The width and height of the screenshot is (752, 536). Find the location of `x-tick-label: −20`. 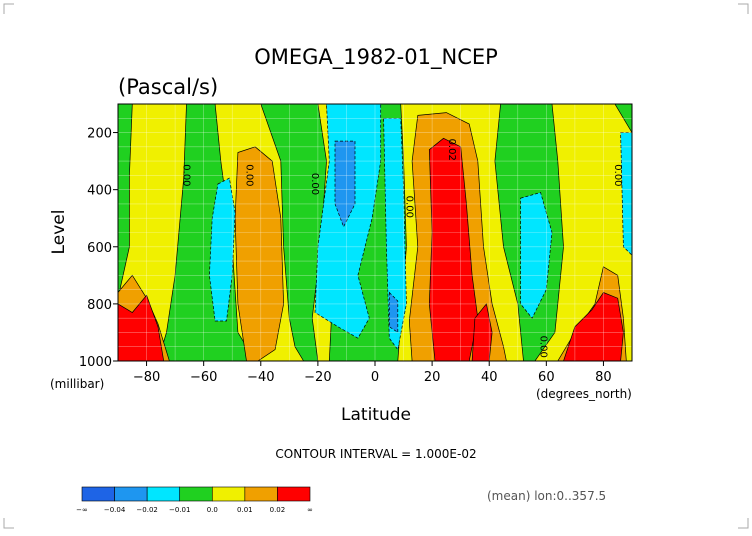

x-tick-label: −20 is located at coordinates (317, 377).